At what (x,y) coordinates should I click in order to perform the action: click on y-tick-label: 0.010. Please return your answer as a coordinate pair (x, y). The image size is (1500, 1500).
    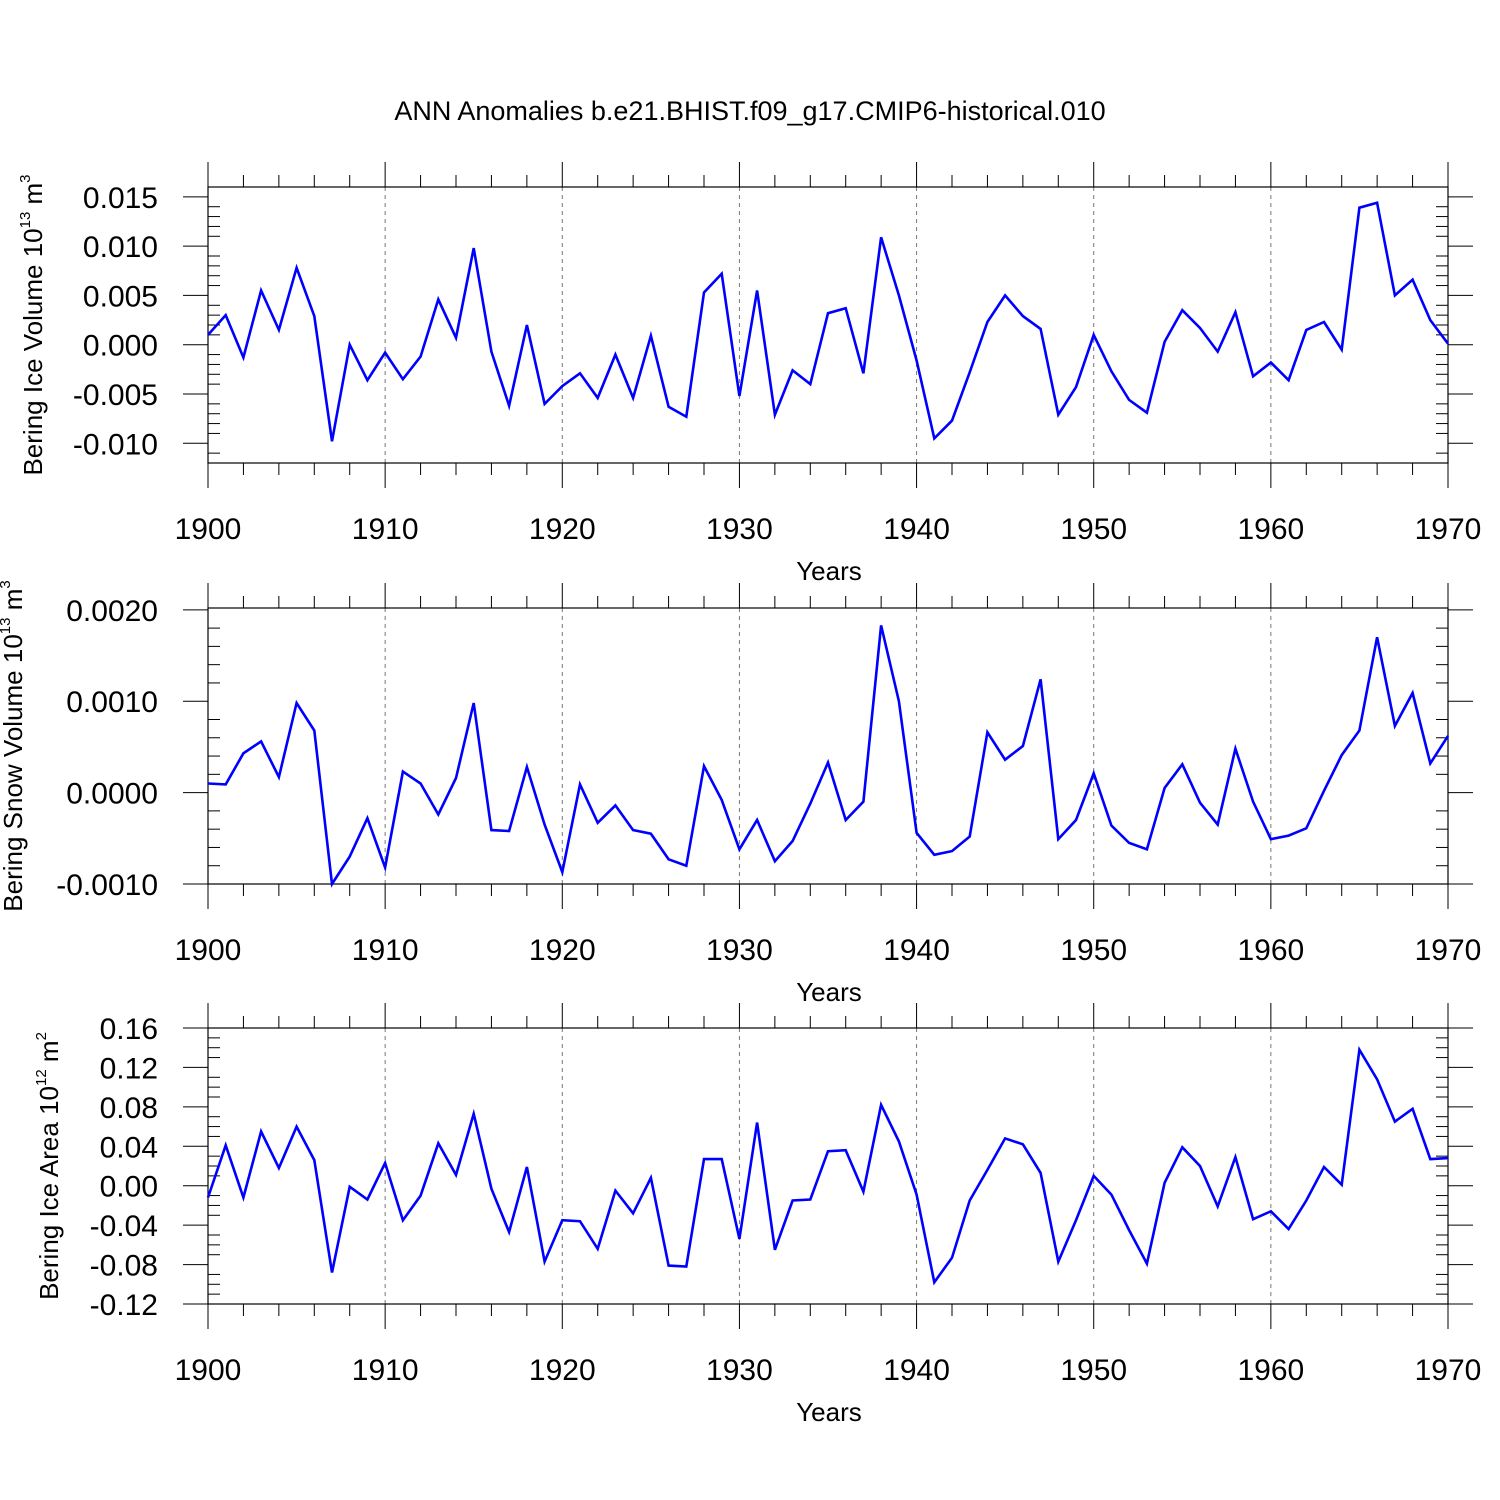
    Looking at the image, I should click on (120, 247).